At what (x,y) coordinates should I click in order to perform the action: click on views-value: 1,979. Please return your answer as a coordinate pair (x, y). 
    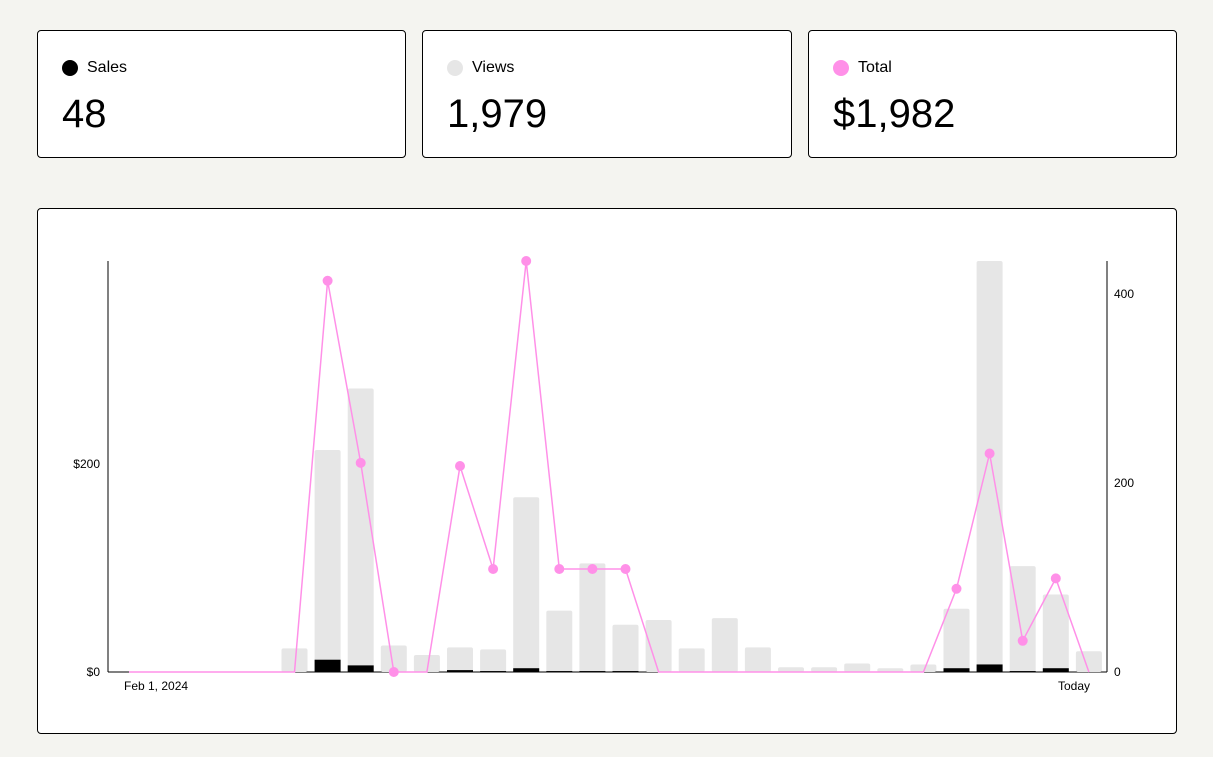
    Looking at the image, I should click on (497, 114).